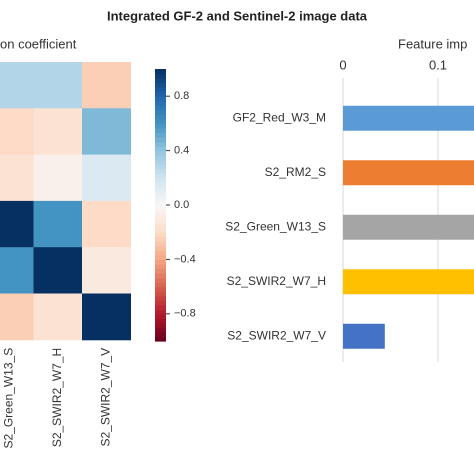 The image size is (474, 474). What do you see at coordinates (181, 96) in the screenshot?
I see `colorbar-tick-label: 0.8` at bounding box center [181, 96].